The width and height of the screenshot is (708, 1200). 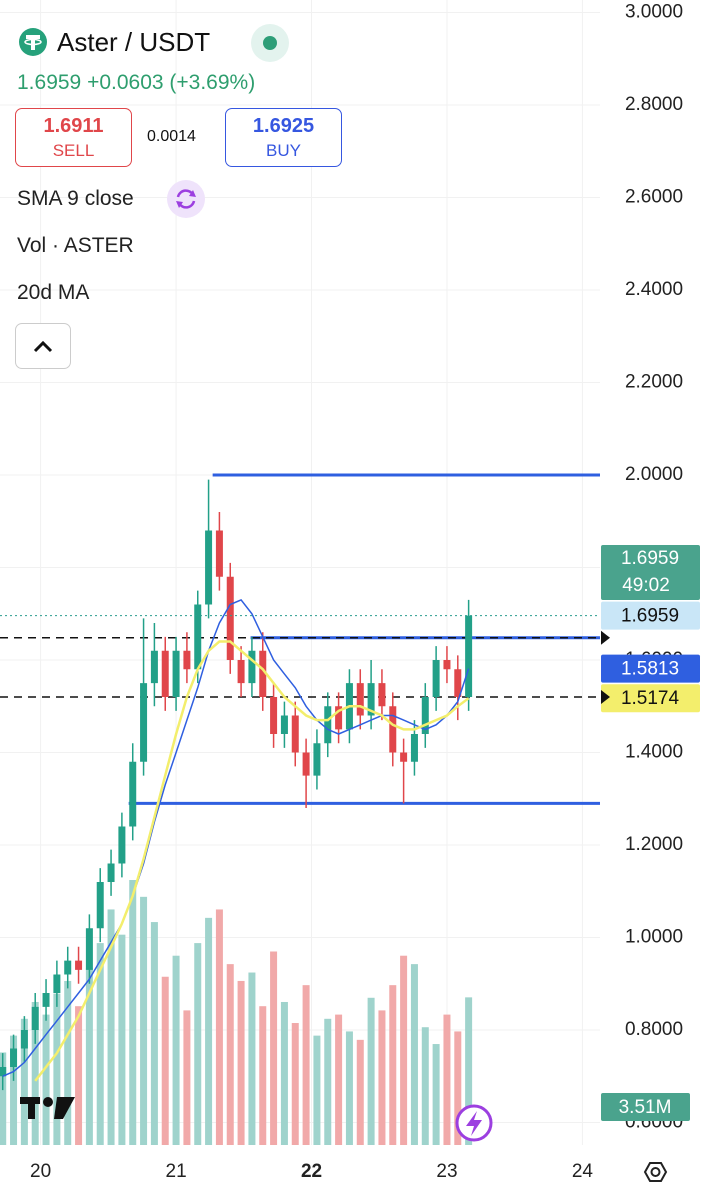 What do you see at coordinates (75, 198) in the screenshot?
I see `legend-sma: SMA 9 close` at bounding box center [75, 198].